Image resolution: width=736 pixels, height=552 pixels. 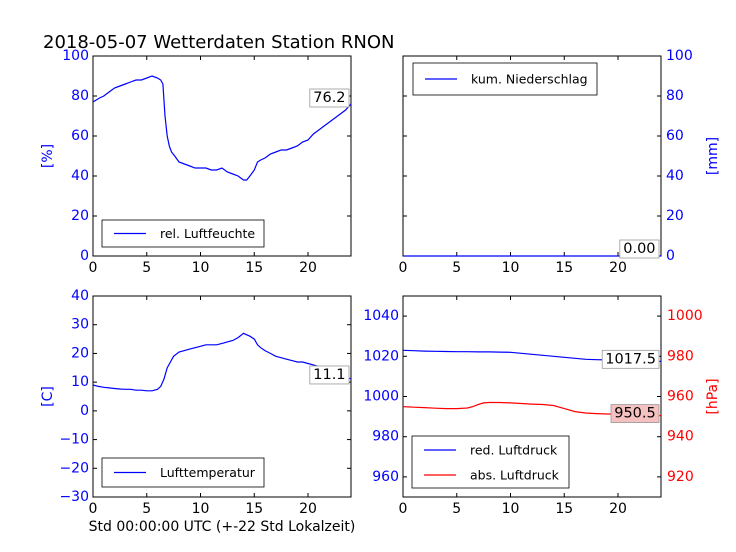 I want to click on y-tick-label: 10, so click(x=80, y=382).